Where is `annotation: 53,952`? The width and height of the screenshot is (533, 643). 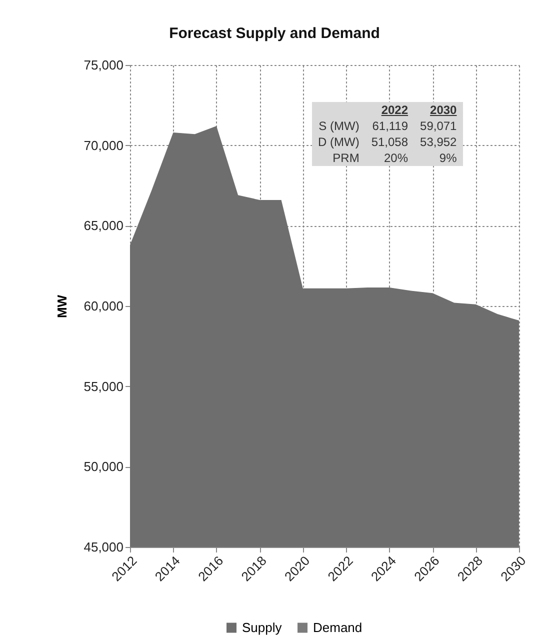
annotation: 53,952 is located at coordinates (438, 142).